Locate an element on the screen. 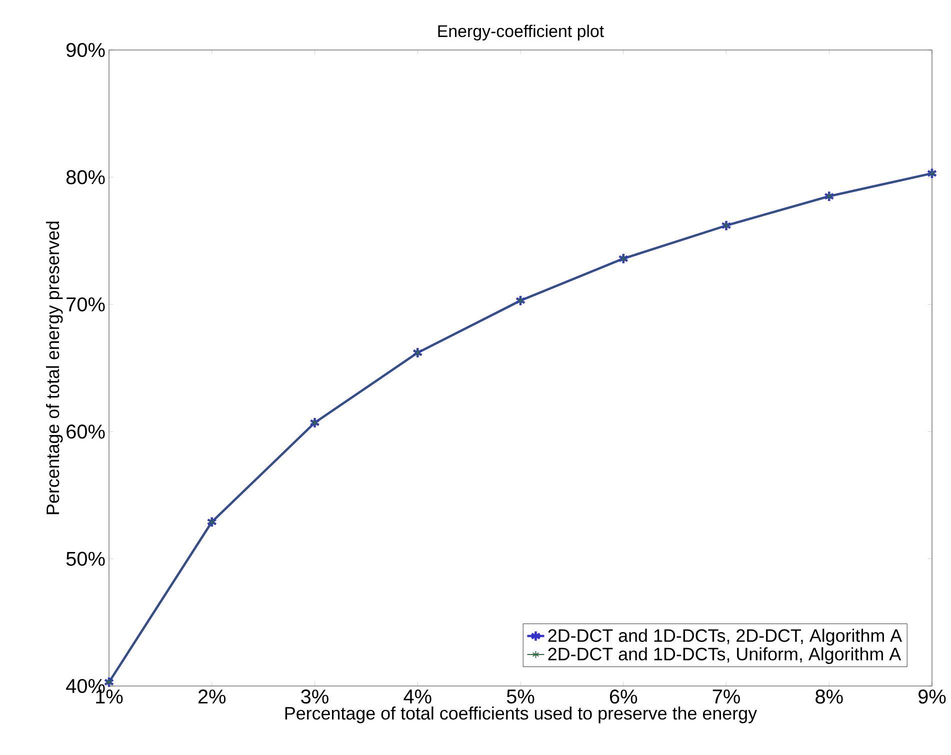  legend-label: 2D-DCT and 1D-DCTs, Uniform, Algorithm A is located at coordinates (725, 655).